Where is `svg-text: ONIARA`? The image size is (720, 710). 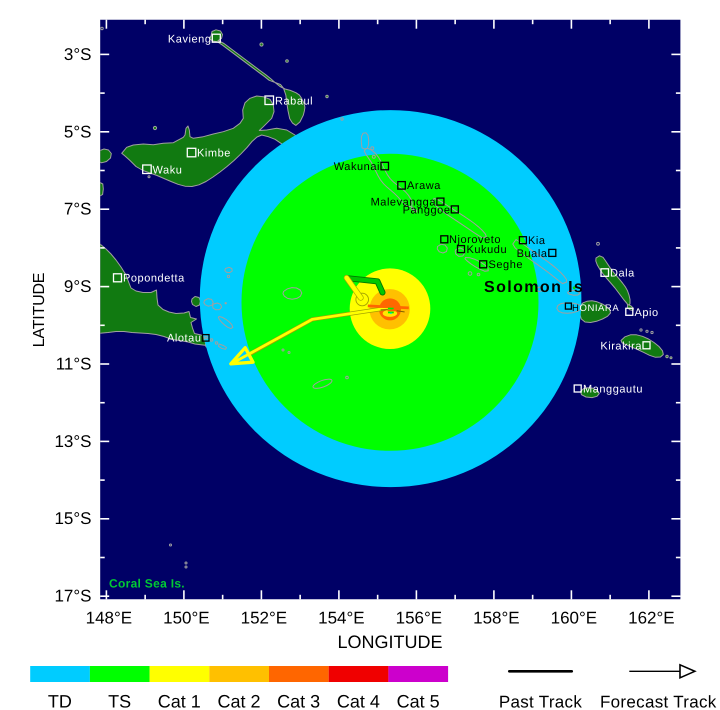
svg-text: ONIARA is located at coordinates (600, 308).